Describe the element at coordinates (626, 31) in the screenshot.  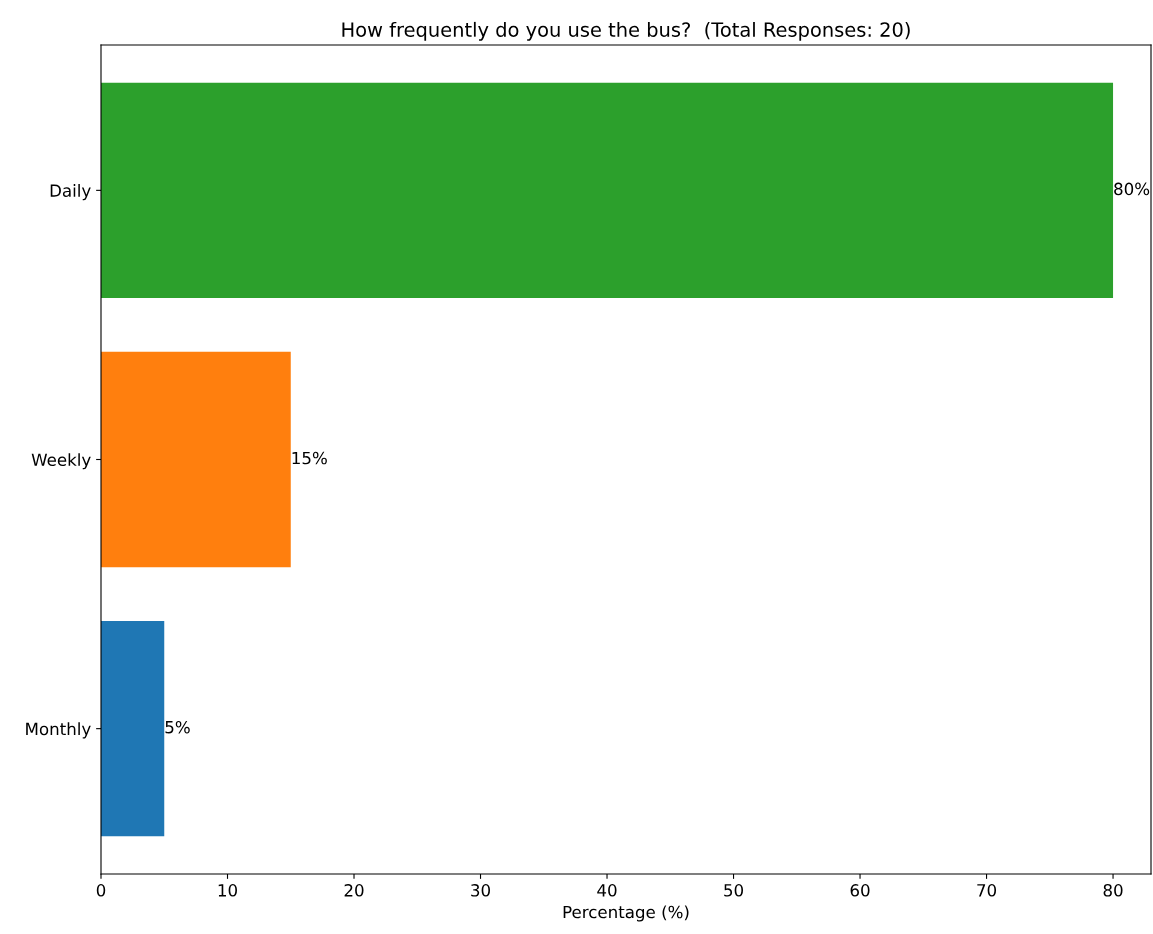
I see `chart-title: How frequently do you use the bus? (Total Responses: 20)` at that location.